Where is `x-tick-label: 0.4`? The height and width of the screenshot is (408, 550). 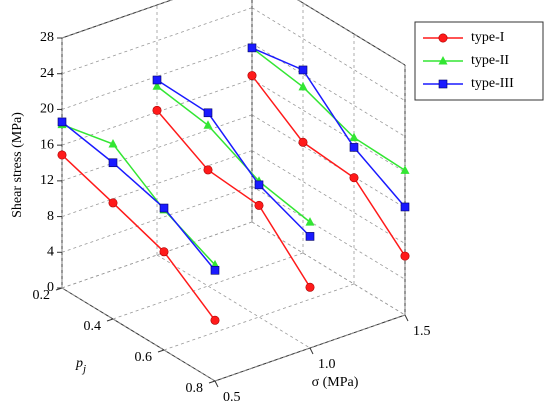
x-tick-label: 0.4 is located at coordinates (93, 326).